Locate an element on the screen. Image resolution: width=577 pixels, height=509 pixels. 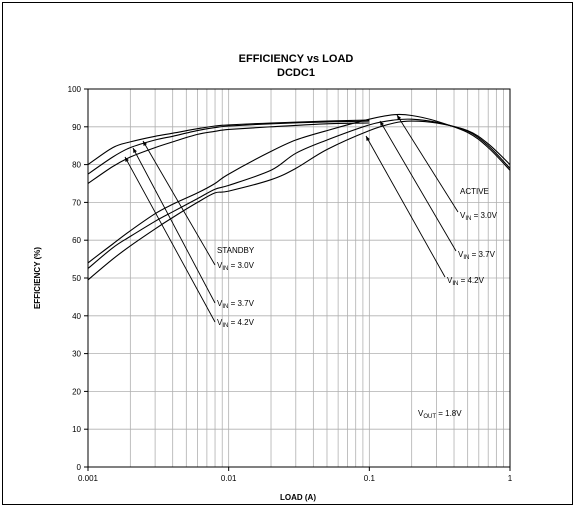
y-tick-label: 20 is located at coordinates (76, 391).